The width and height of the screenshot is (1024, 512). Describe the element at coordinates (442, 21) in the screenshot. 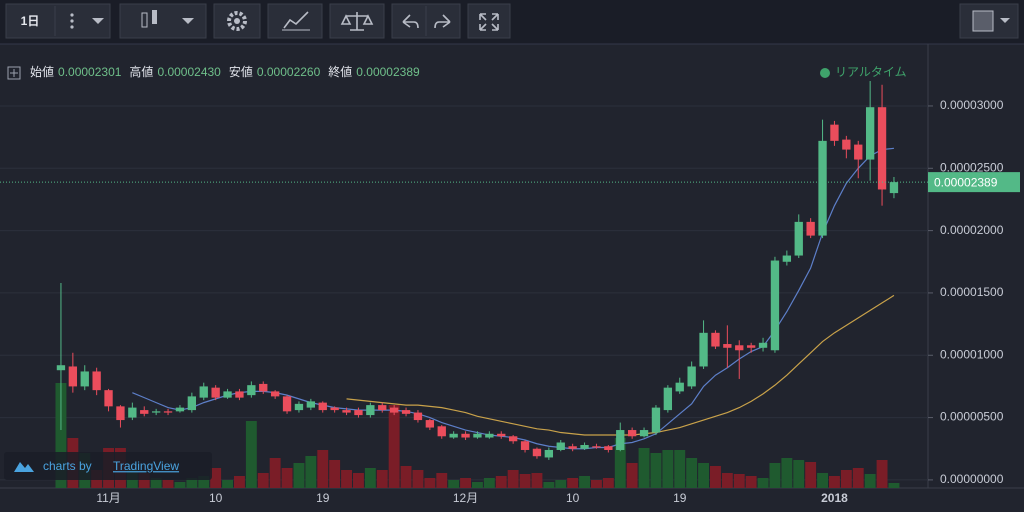

I see `redo-icon` at that location.